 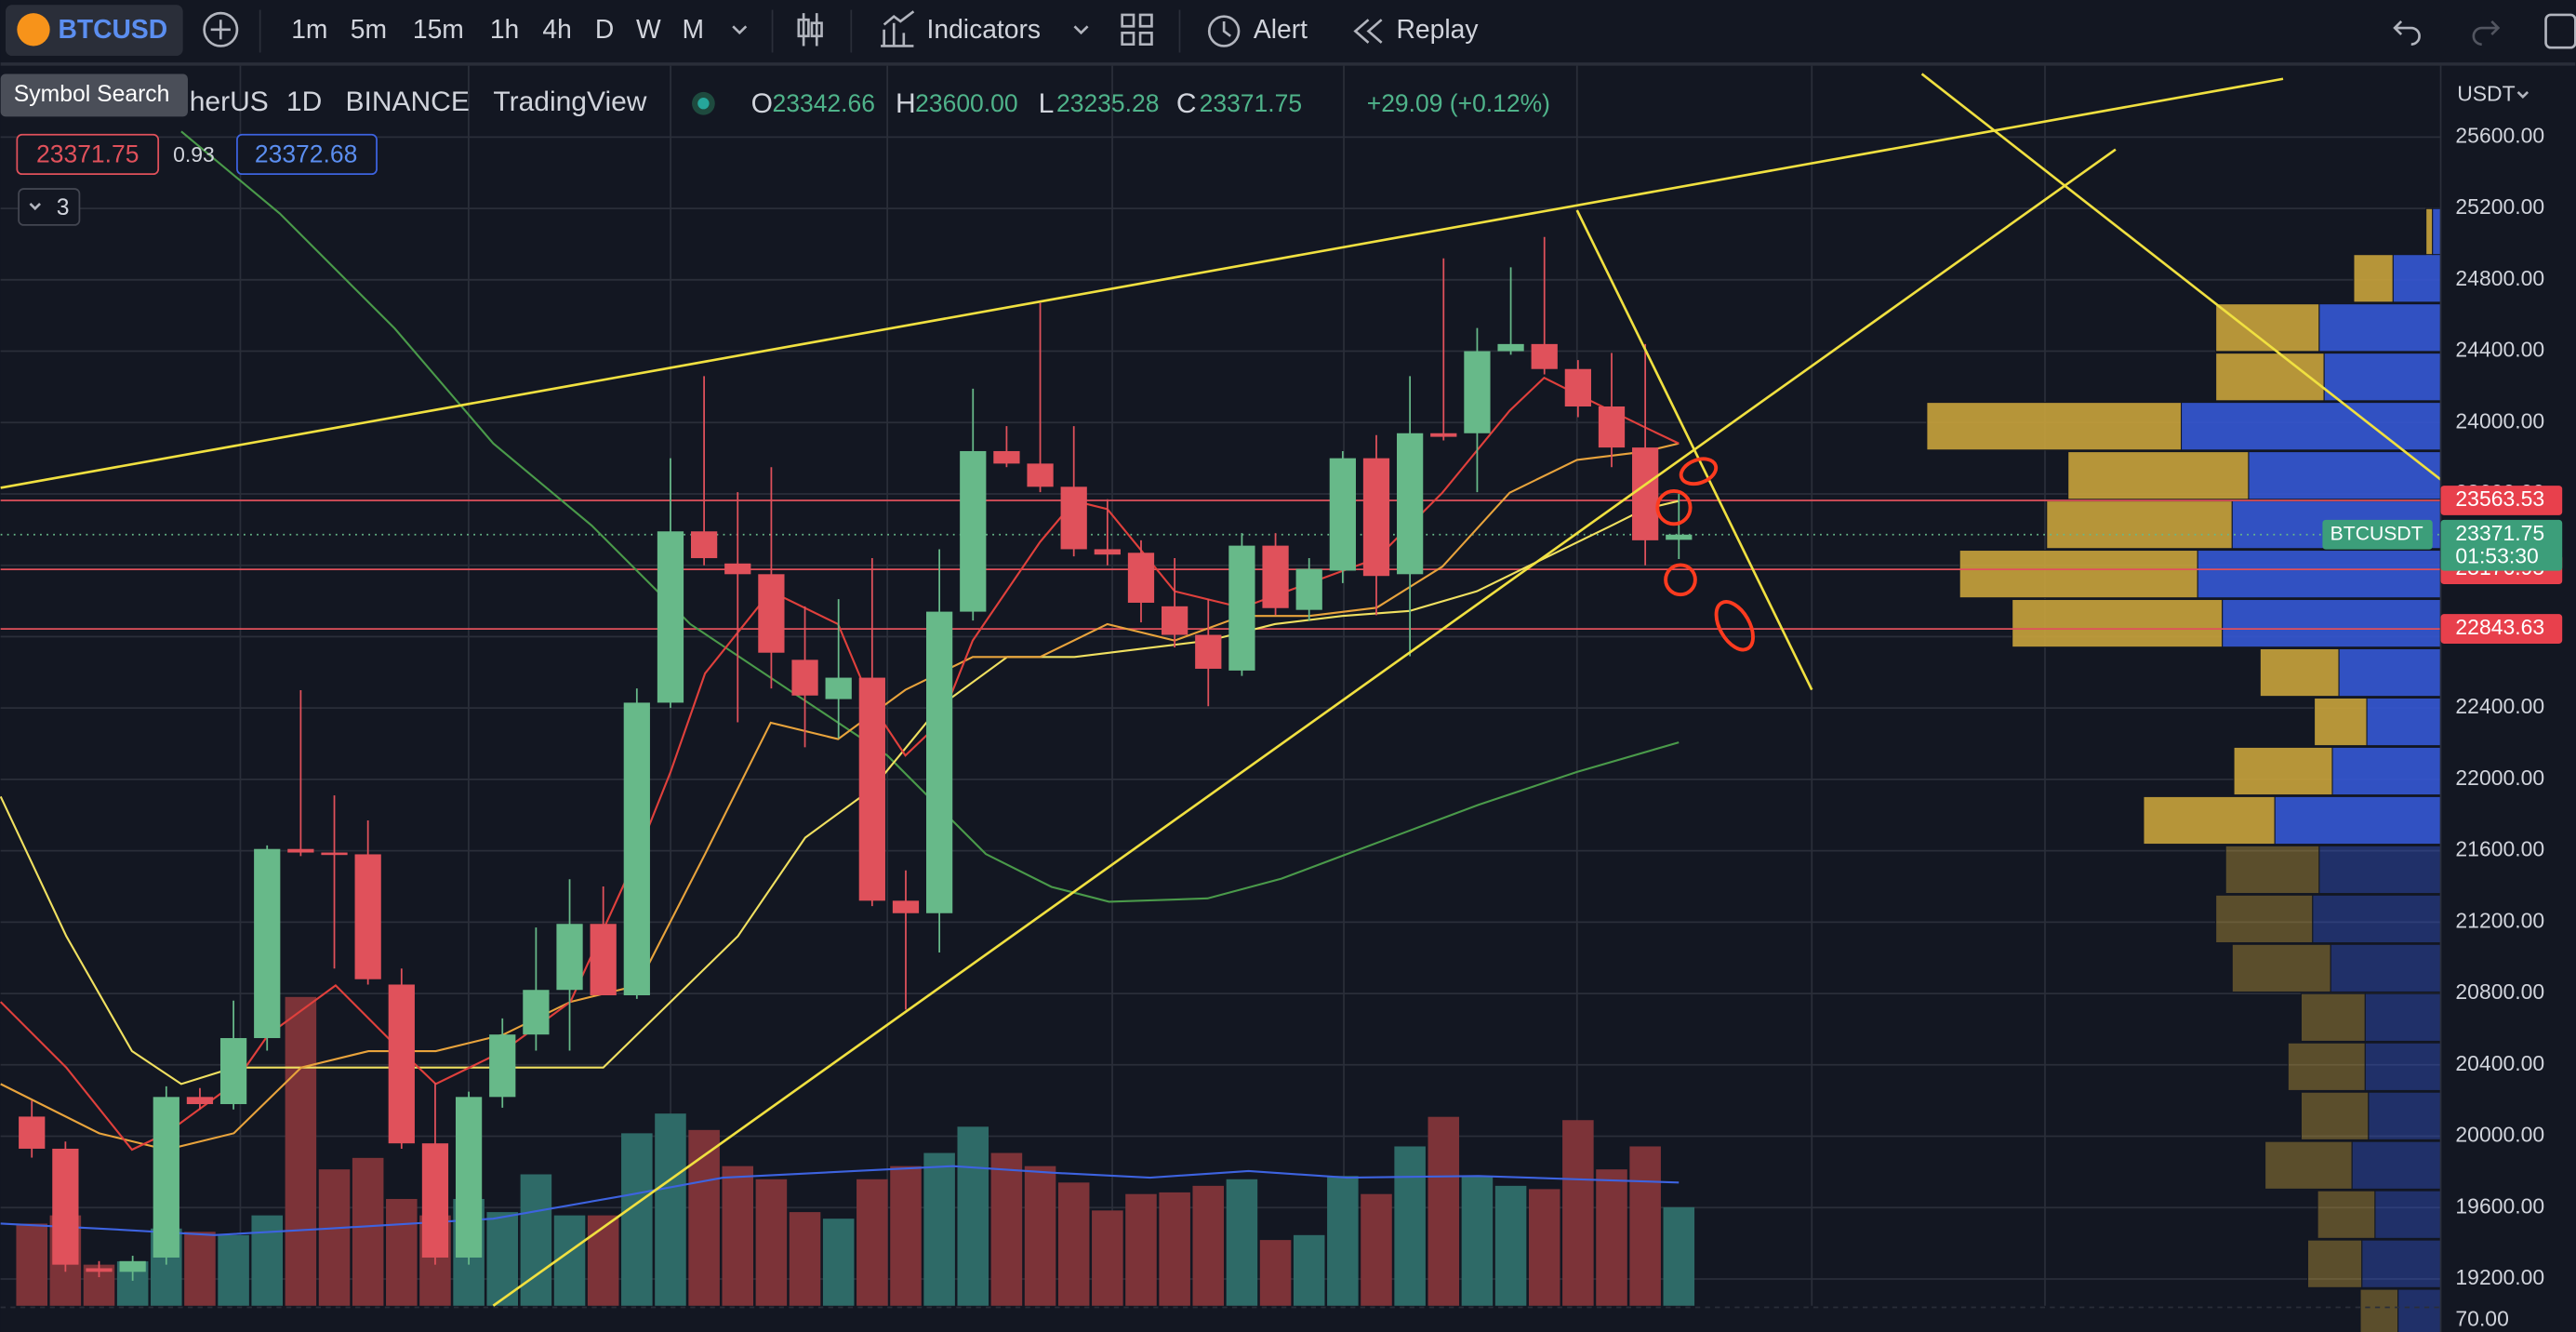 I want to click on bid: 23371.75, so click(x=87, y=154).